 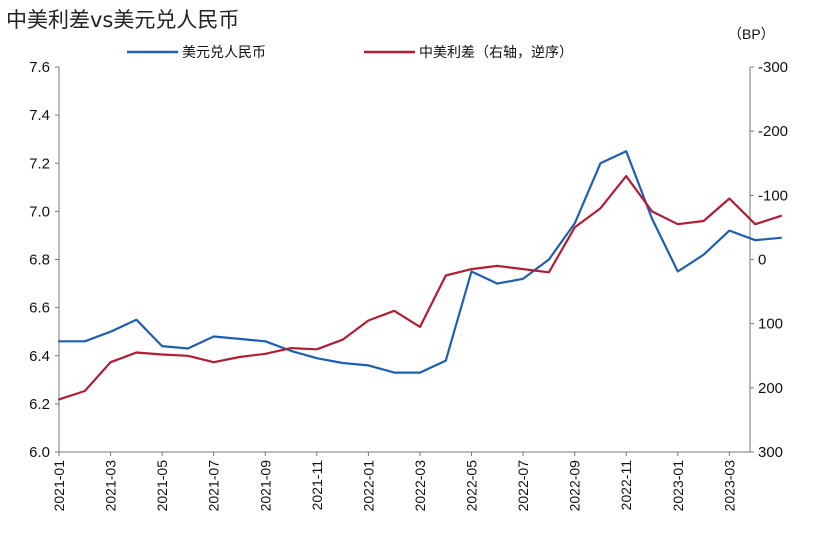 I want to click on right-tick-label: 100, so click(x=770, y=324).